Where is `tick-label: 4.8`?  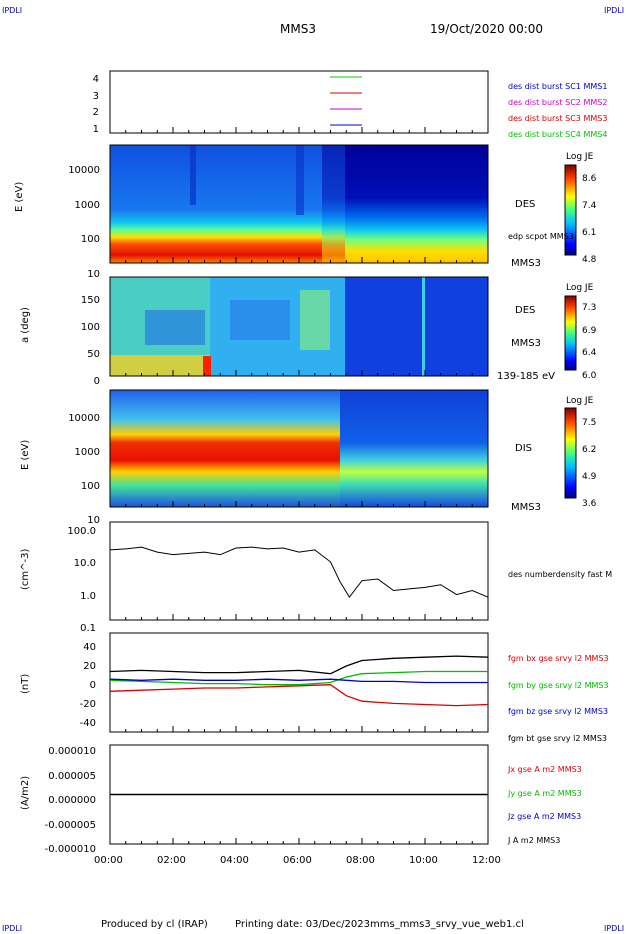 tick-label: 4.8 is located at coordinates (589, 260).